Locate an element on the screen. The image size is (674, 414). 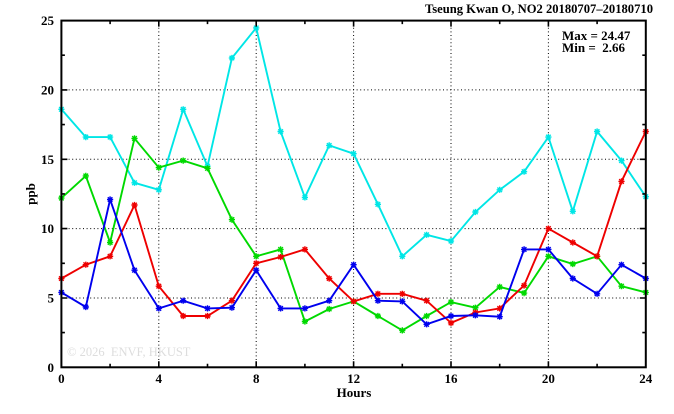
svg-text: 4 is located at coordinates (159, 378).